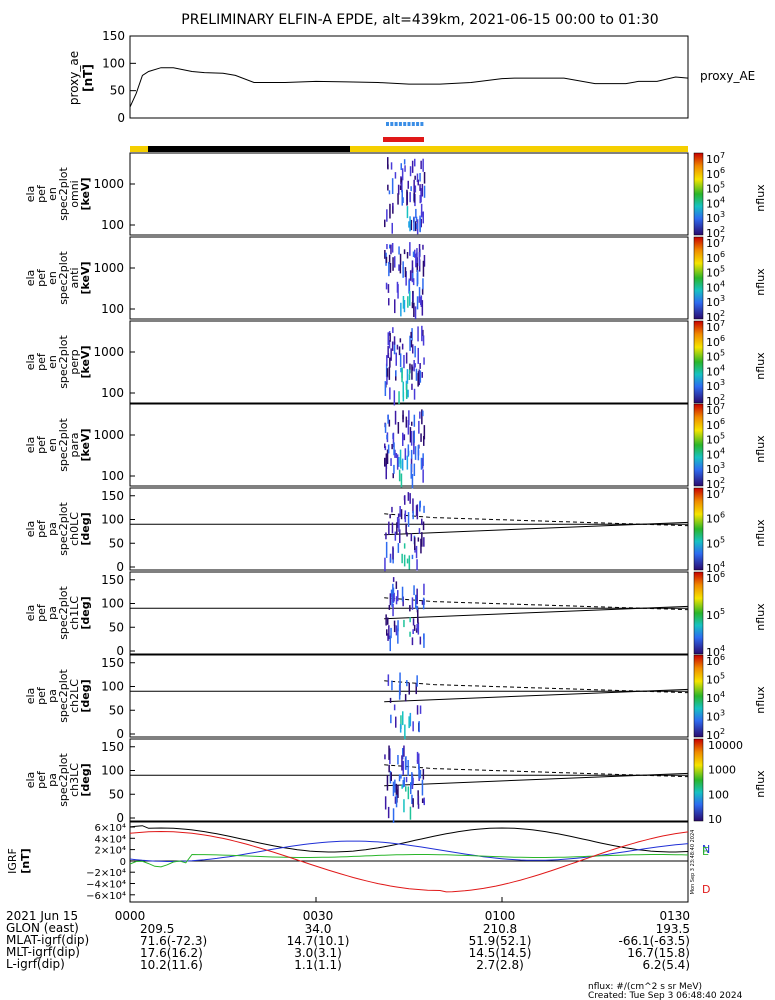 The image size is (775, 1000). I want to click on spectrogram-ylabel: pa, so click(52, 529).